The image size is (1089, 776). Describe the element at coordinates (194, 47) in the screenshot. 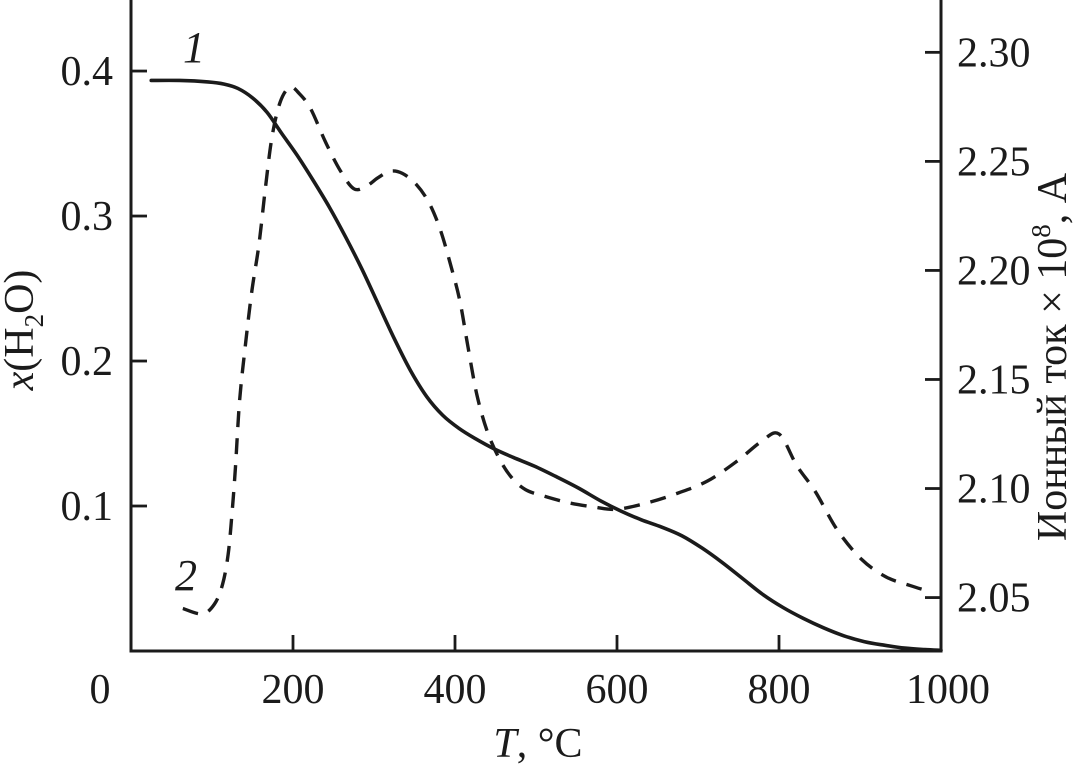

I see `curve-label-1: 1` at that location.